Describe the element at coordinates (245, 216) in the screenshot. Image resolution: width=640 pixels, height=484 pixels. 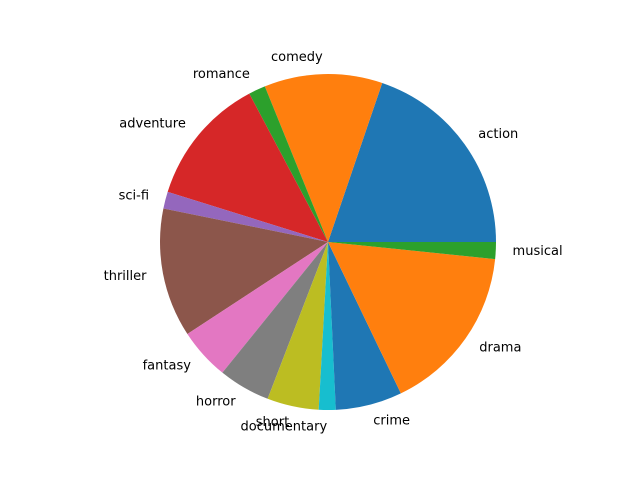
I see `pie-slice-sci-fi` at that location.